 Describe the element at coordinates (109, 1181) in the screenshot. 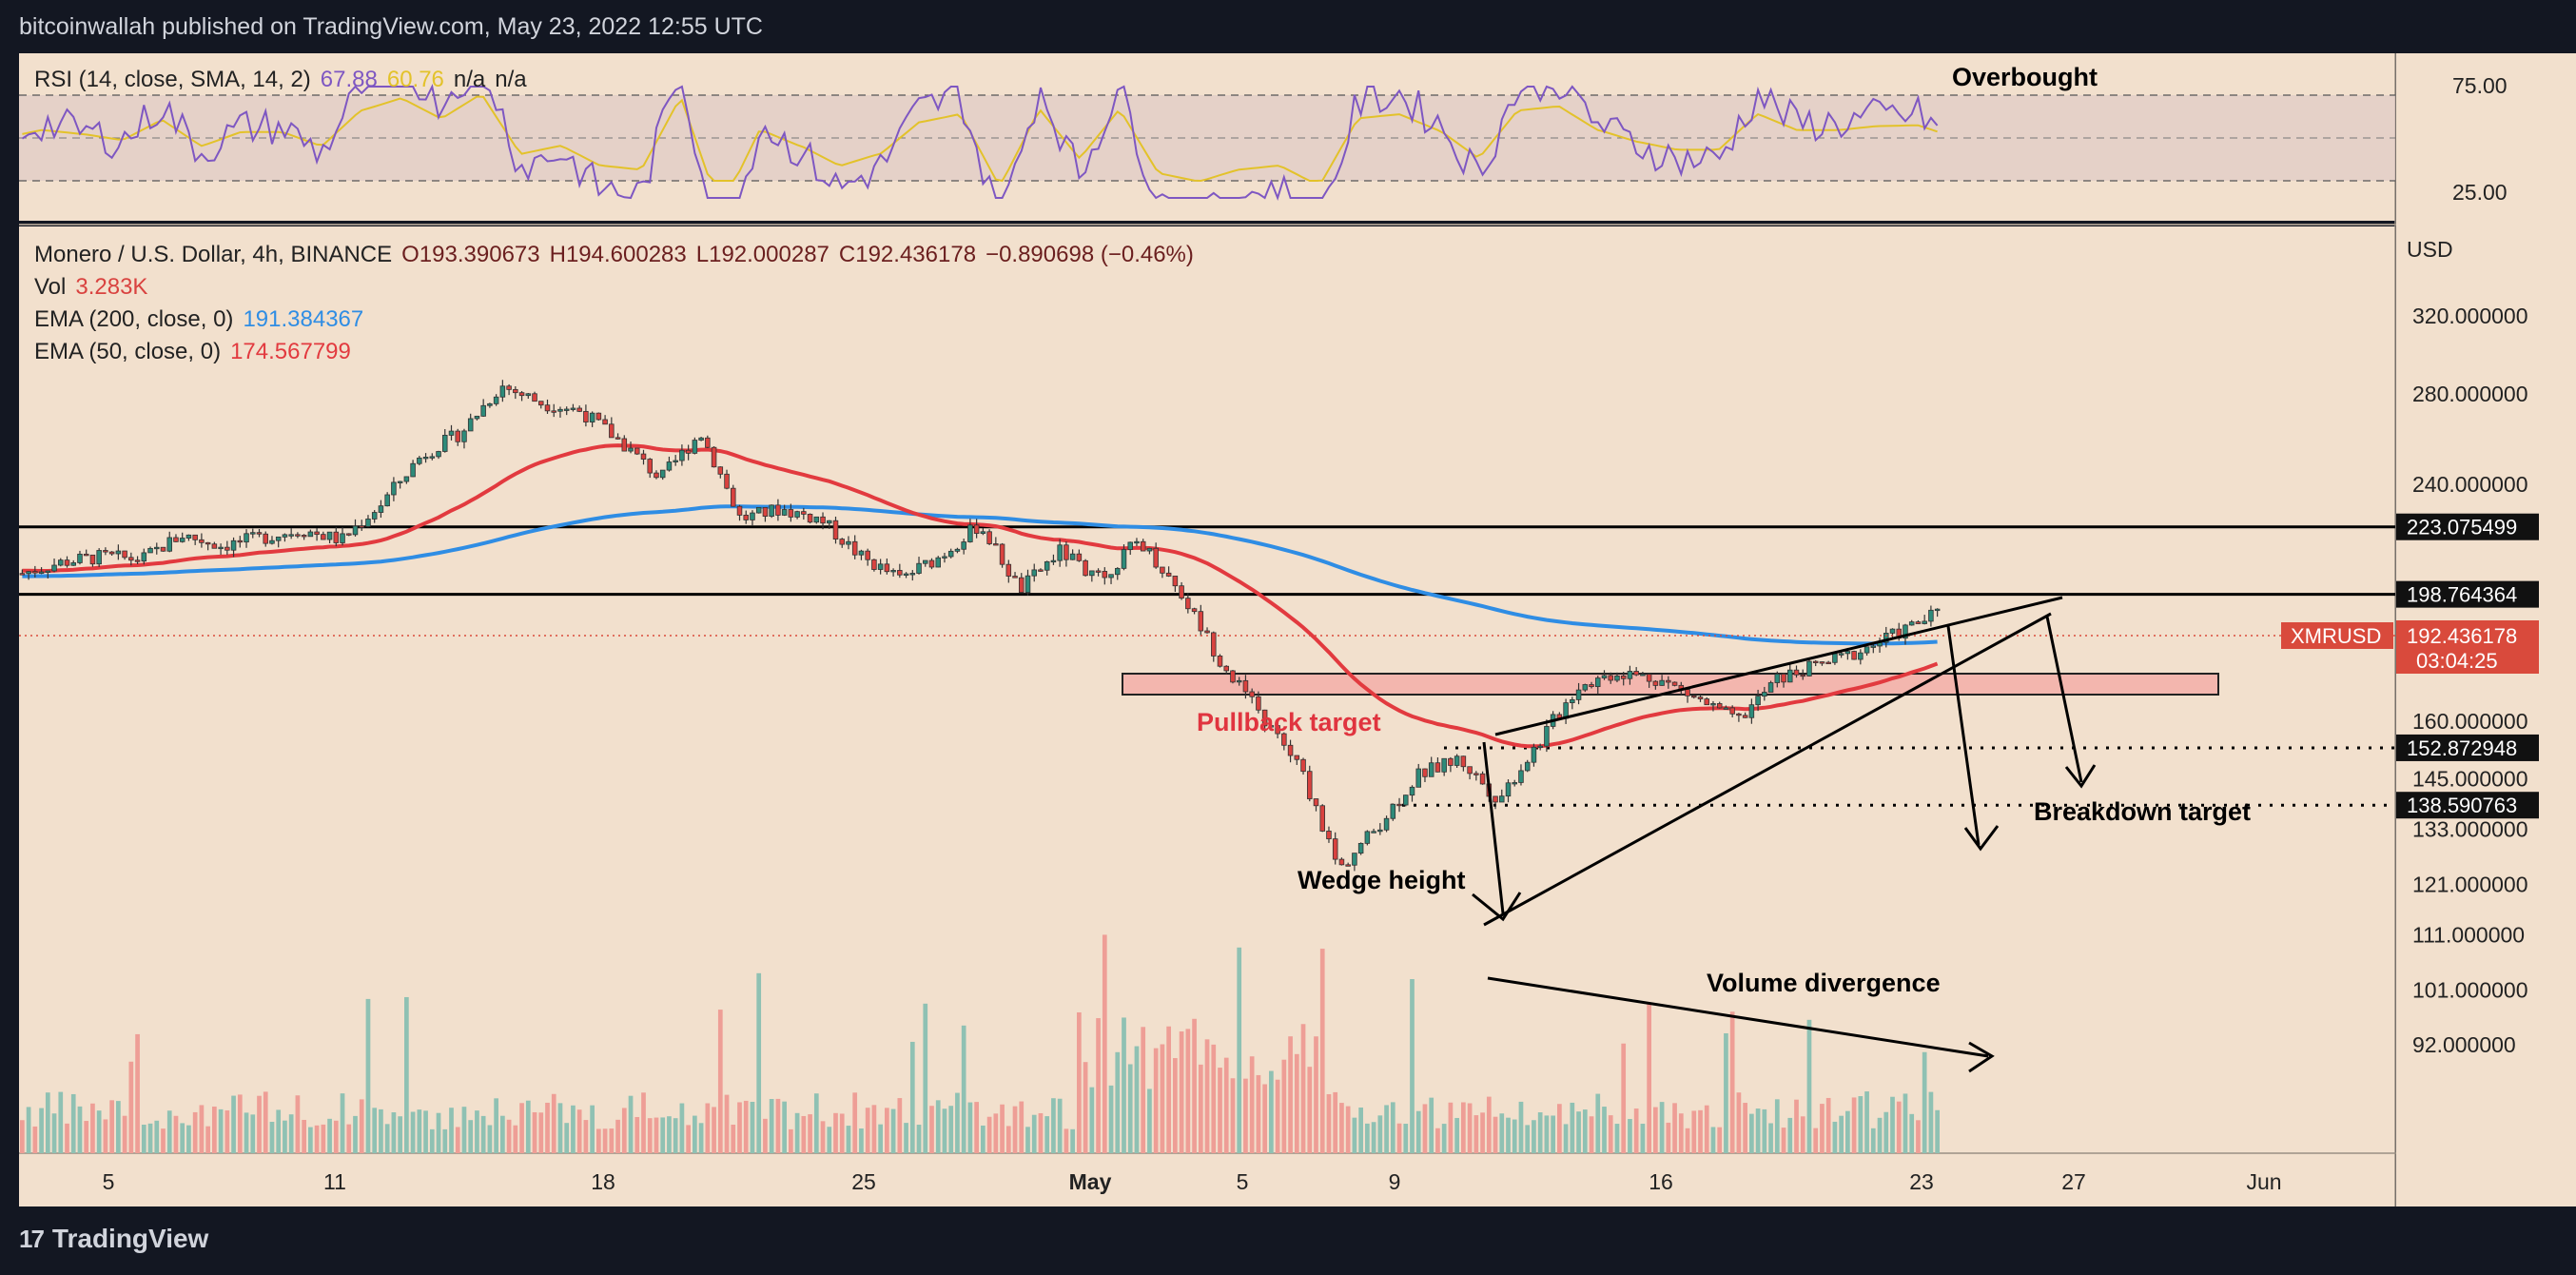

I see `time-tick-label: 5` at that location.